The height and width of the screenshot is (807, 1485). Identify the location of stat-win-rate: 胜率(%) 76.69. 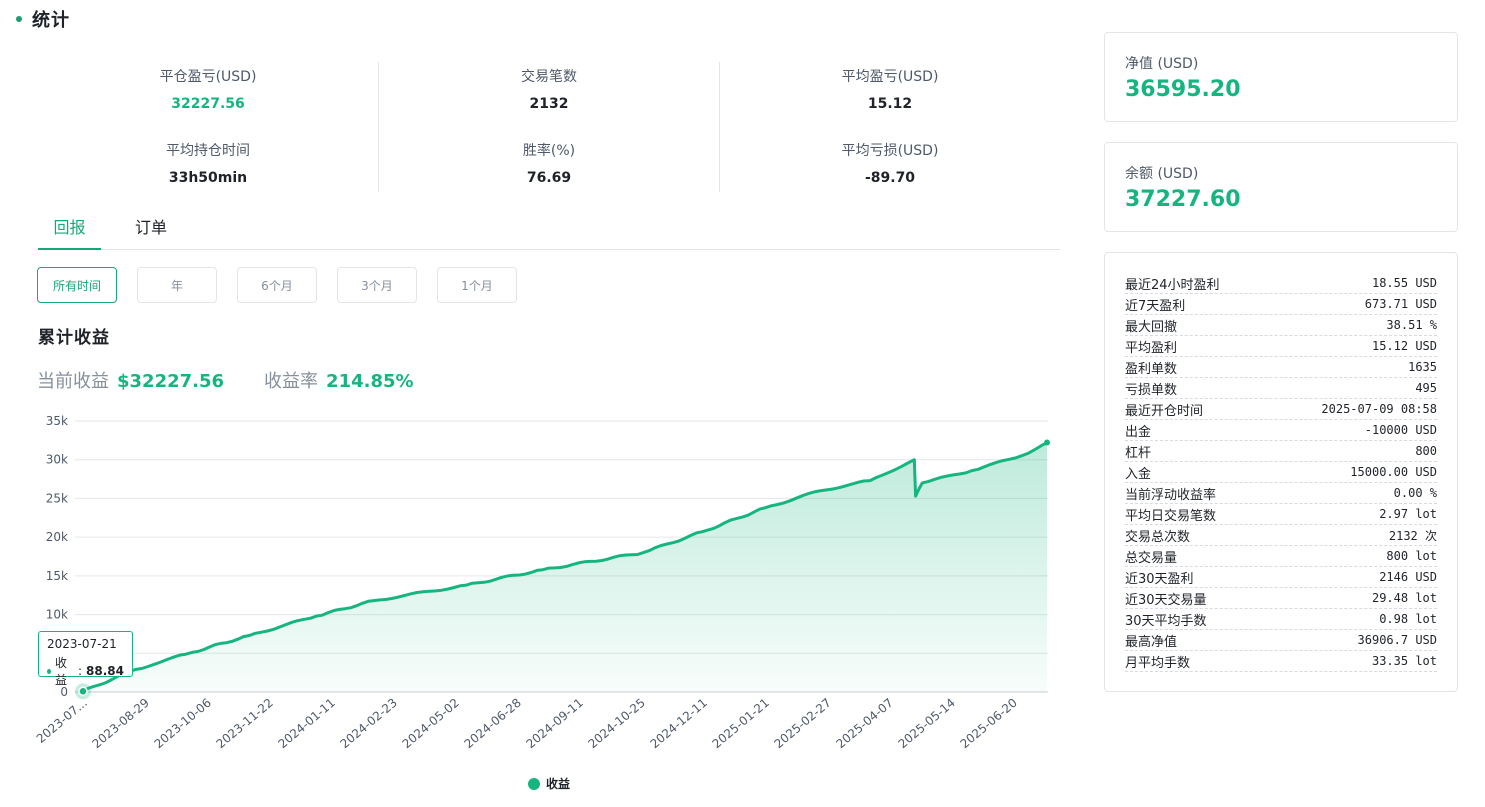
(549, 163).